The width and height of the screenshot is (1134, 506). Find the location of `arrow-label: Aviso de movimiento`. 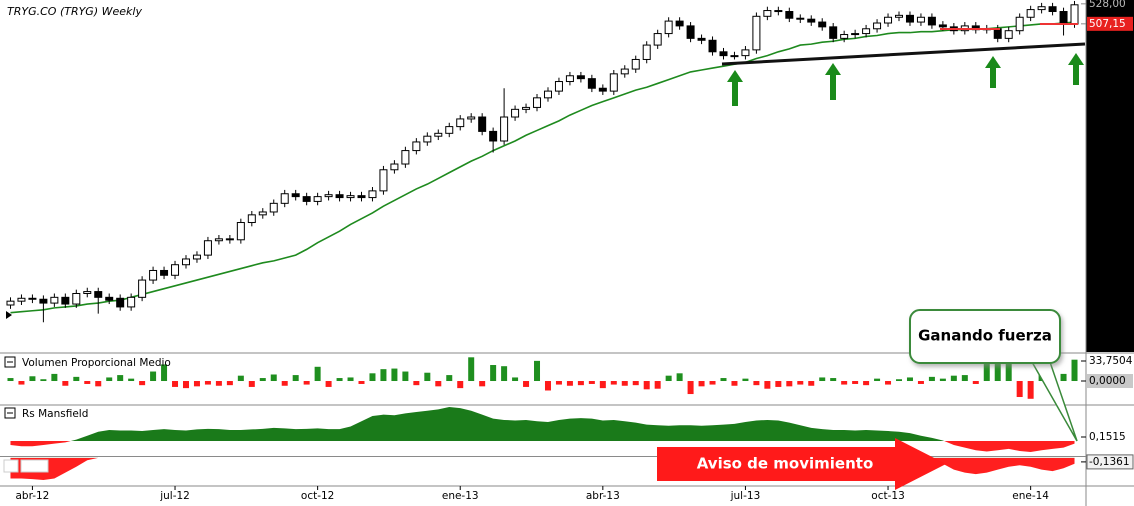

arrow-label: Aviso de movimiento is located at coordinates (785, 464).